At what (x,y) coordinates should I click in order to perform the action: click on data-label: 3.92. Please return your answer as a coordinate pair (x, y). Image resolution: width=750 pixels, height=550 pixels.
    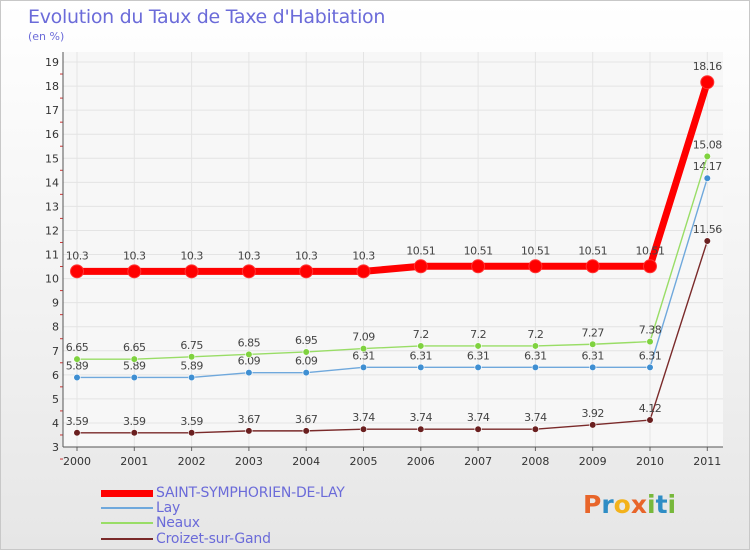
    Looking at the image, I should click on (592, 413).